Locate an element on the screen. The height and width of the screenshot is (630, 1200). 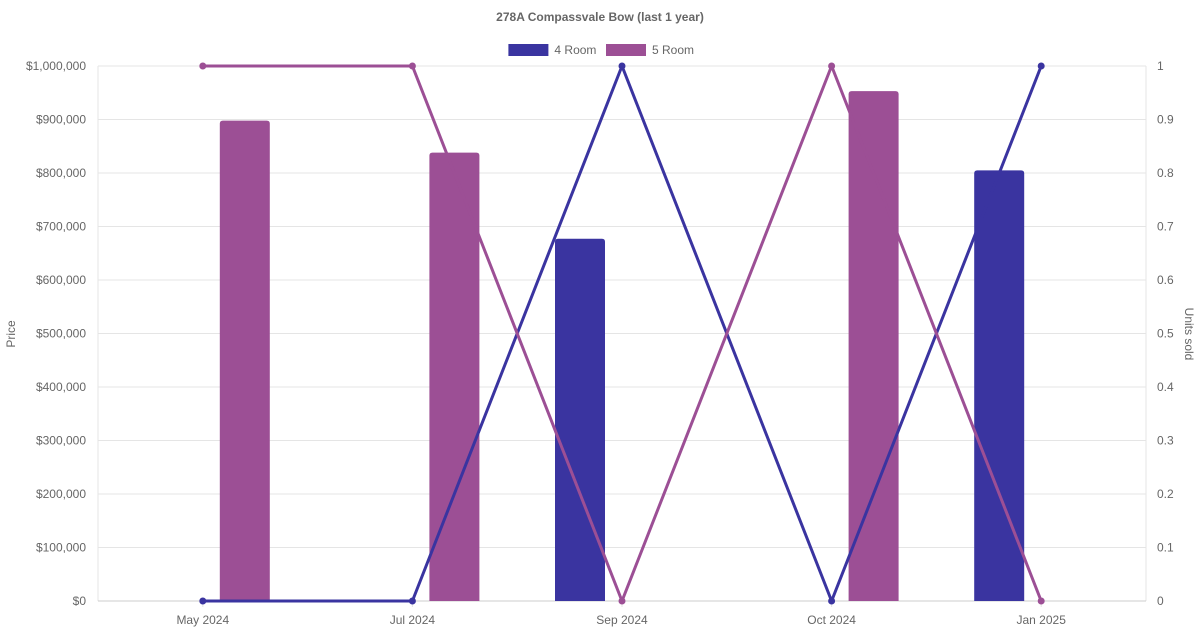
y-right-tick-label: 0.4 is located at coordinates (1165, 387).